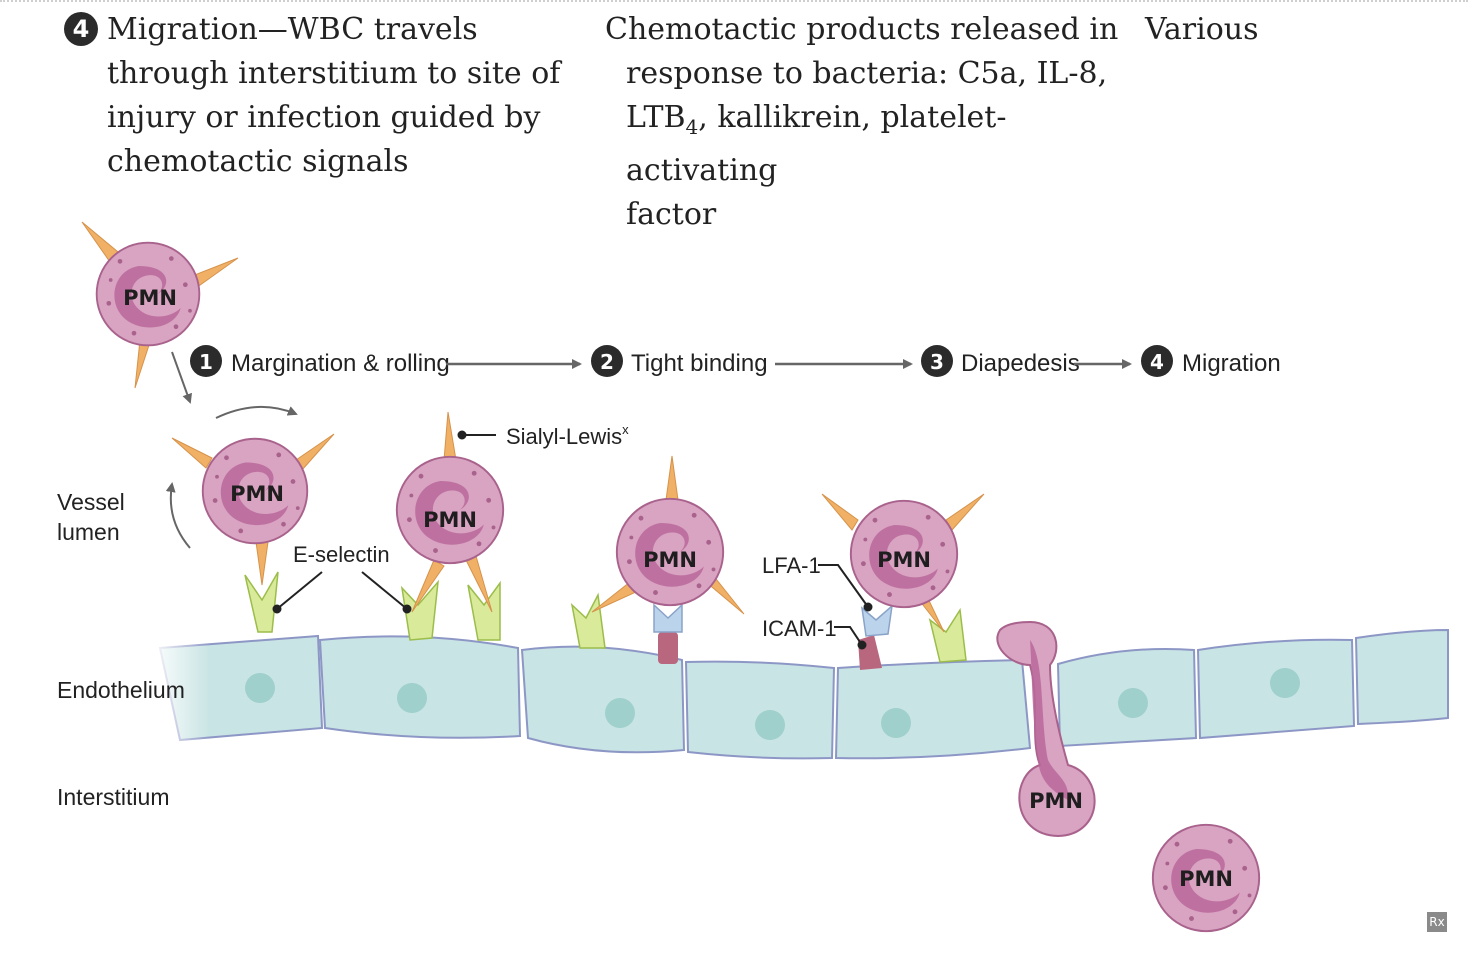 This screenshot has width=1468, height=960. I want to click on pmn-cell-tight-binding: PMN, so click(670, 552).